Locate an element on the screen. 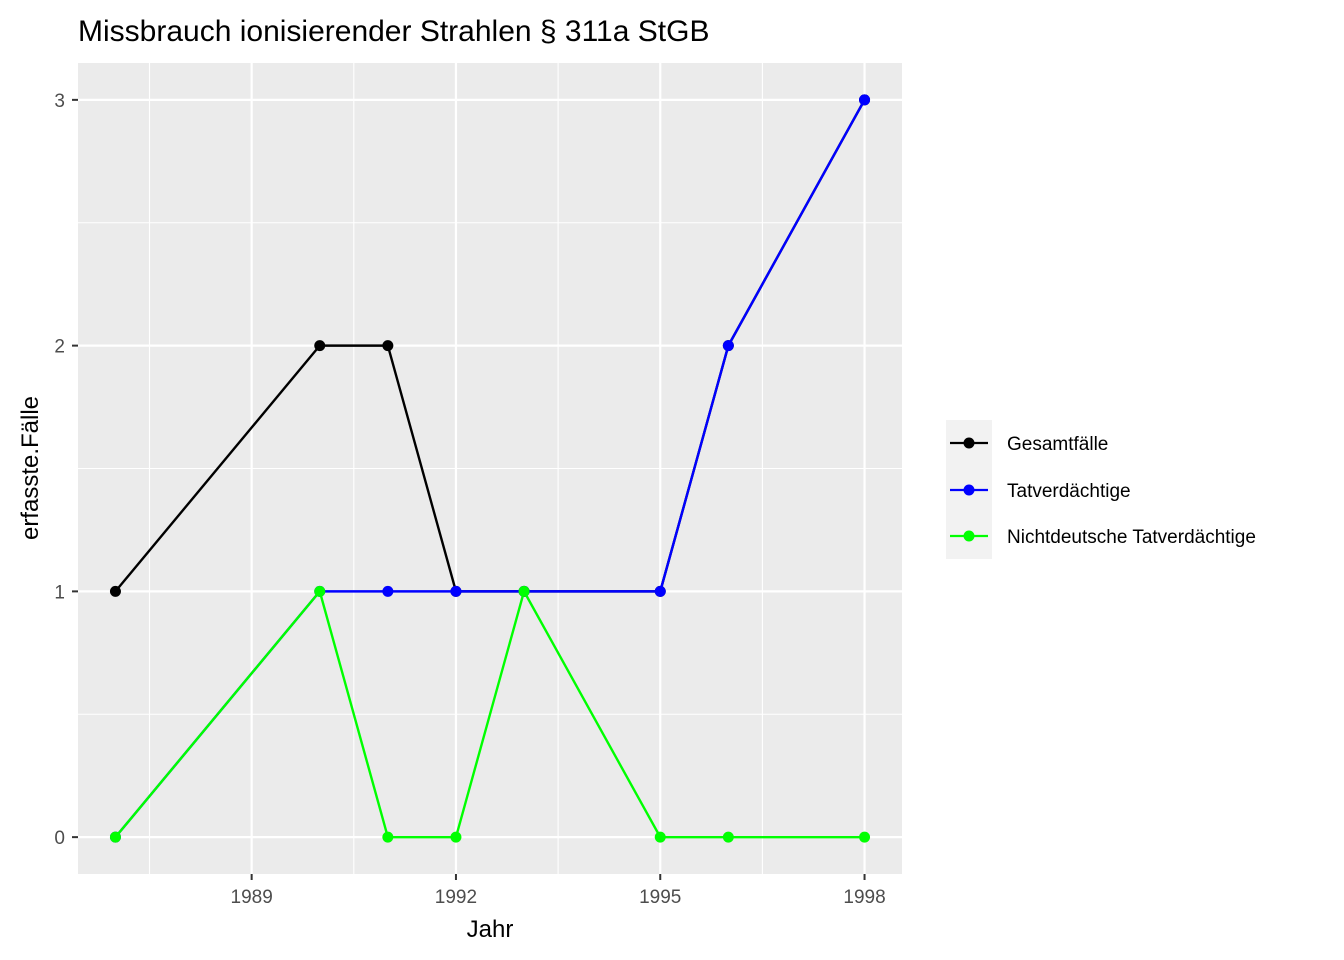  y-tick-label: 0 is located at coordinates (59, 838).